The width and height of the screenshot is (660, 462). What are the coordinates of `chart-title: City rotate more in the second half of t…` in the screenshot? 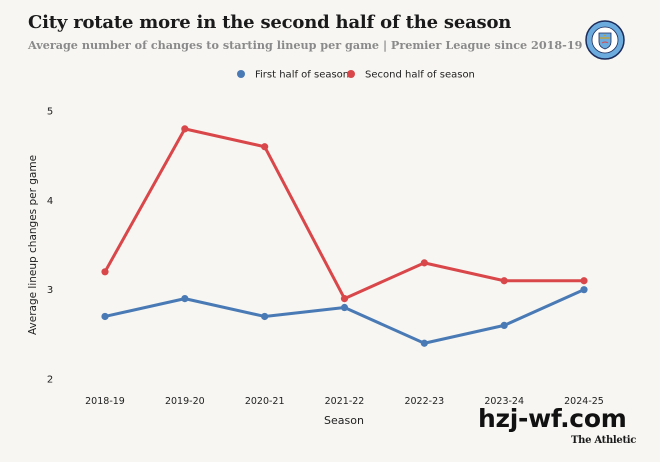 It's located at (270, 22).